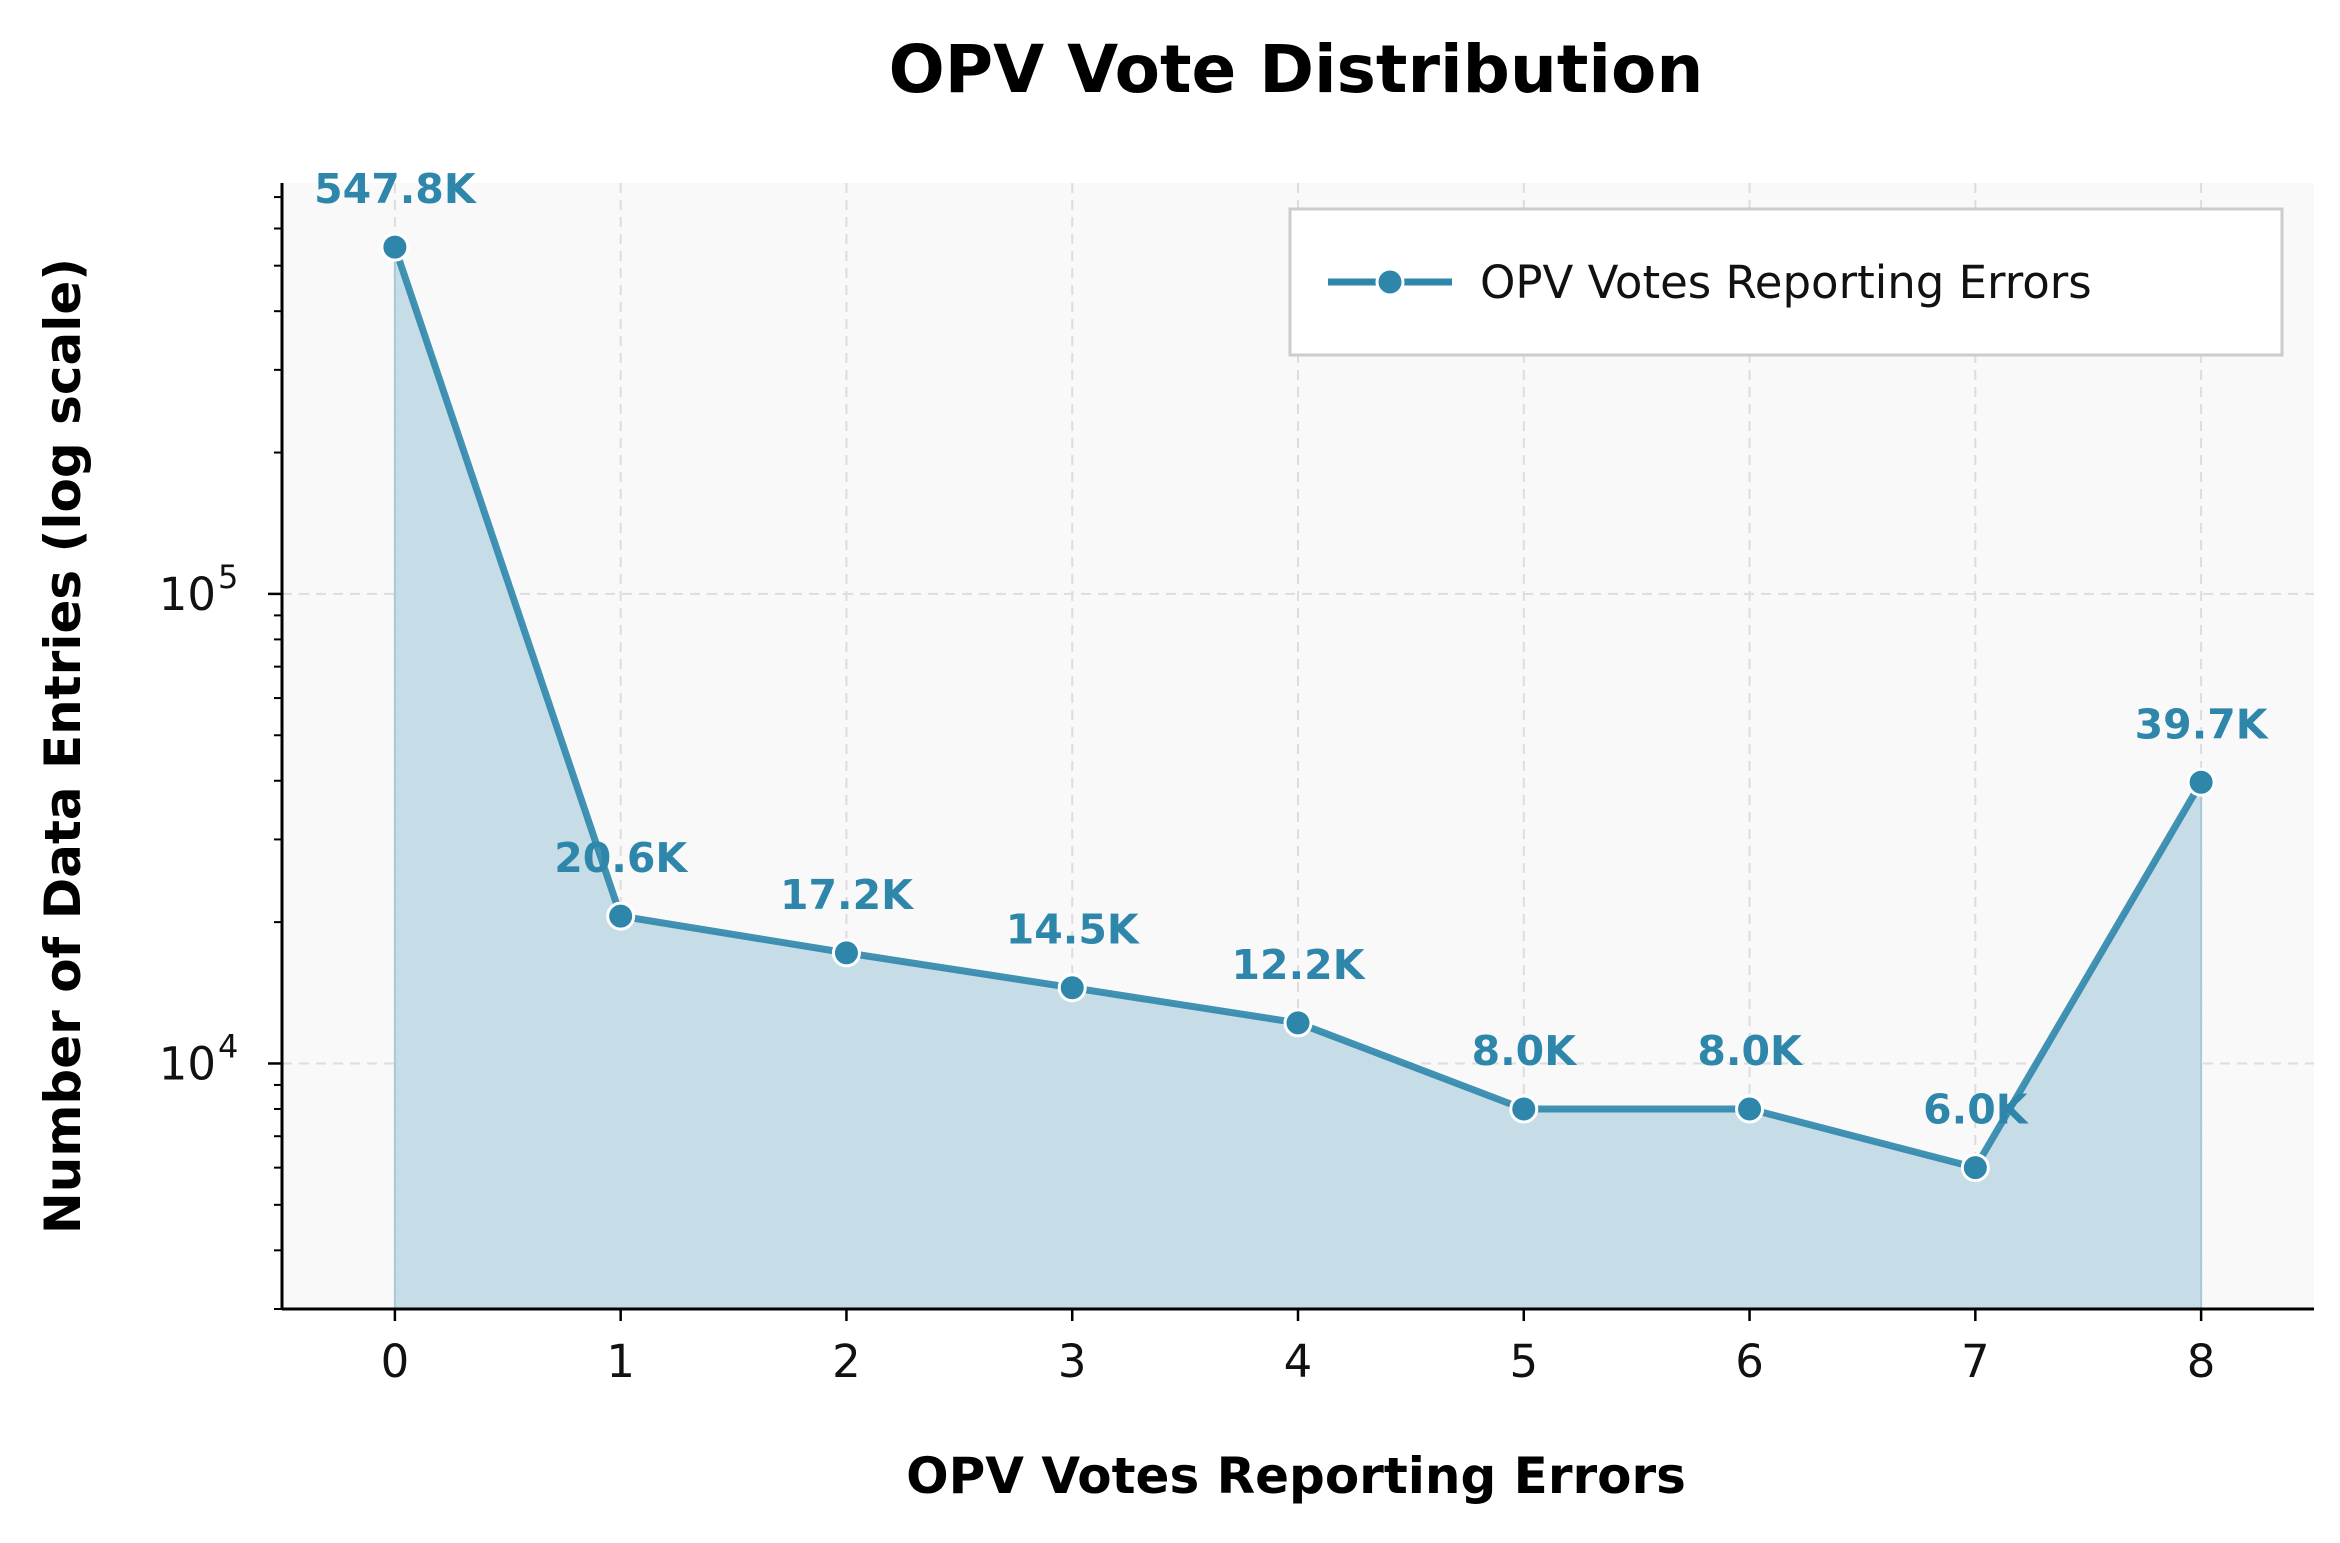 This screenshot has height=1543, width=2340. I want to click on x-tick-label: 0, so click(395, 1361).